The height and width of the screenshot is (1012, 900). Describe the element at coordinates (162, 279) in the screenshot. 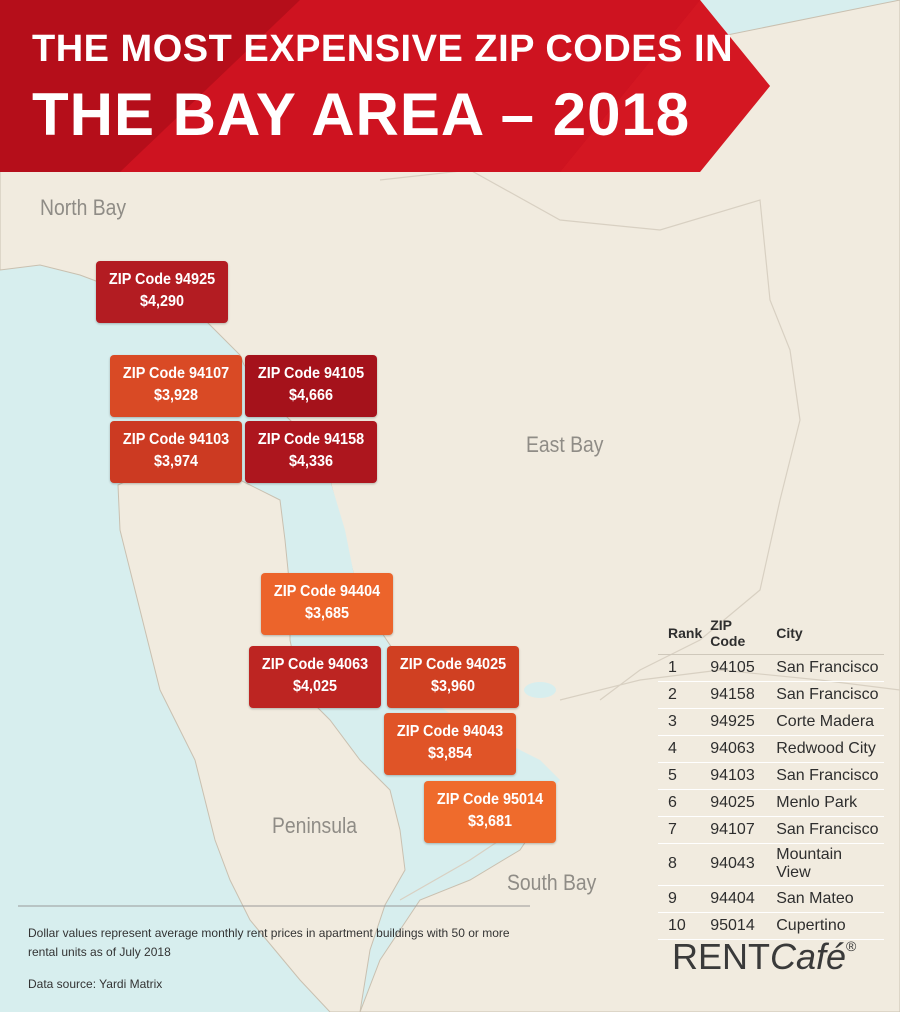

I see `zip-label: ZIP Code 94925` at that location.